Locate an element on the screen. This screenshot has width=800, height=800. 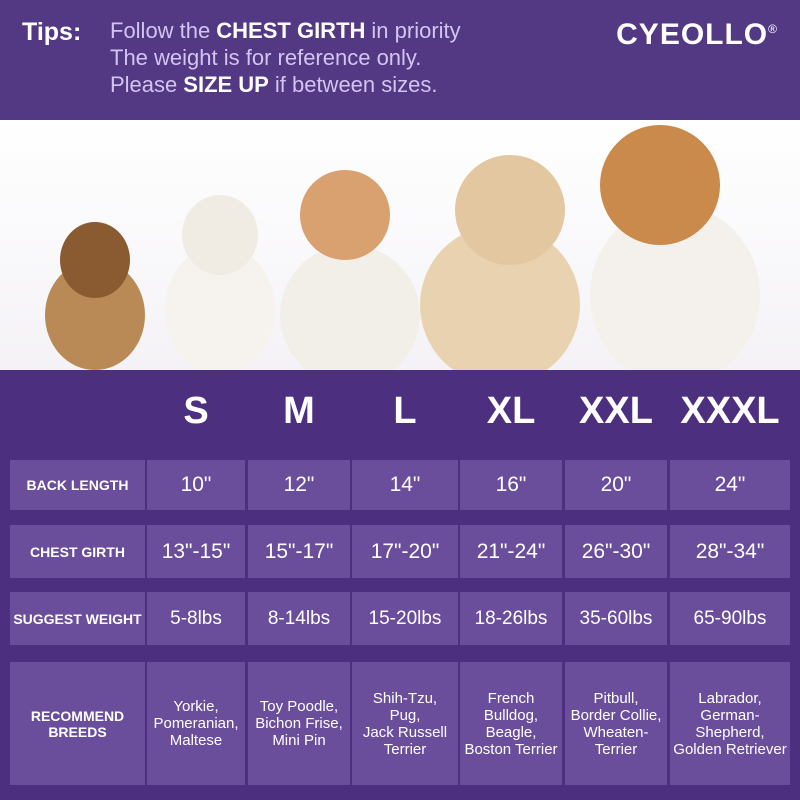
tip-line: Follow the CHEST GIRTH in priority is located at coordinates (288, 31).